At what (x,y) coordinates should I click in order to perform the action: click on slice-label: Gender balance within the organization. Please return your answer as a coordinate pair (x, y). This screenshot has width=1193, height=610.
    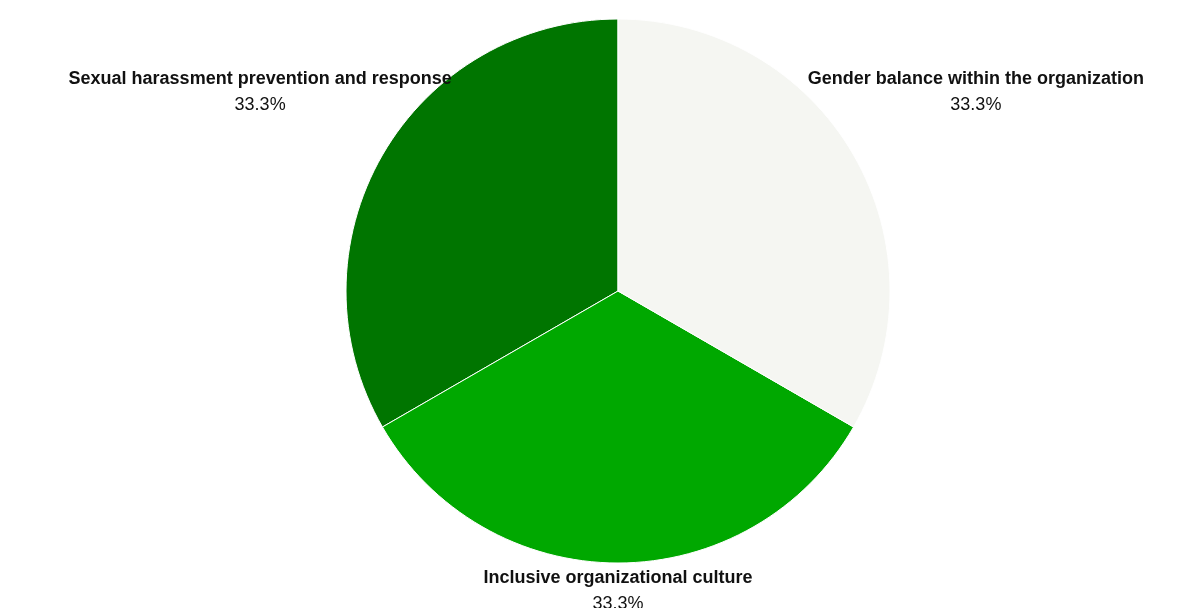
    Looking at the image, I should click on (975, 78).